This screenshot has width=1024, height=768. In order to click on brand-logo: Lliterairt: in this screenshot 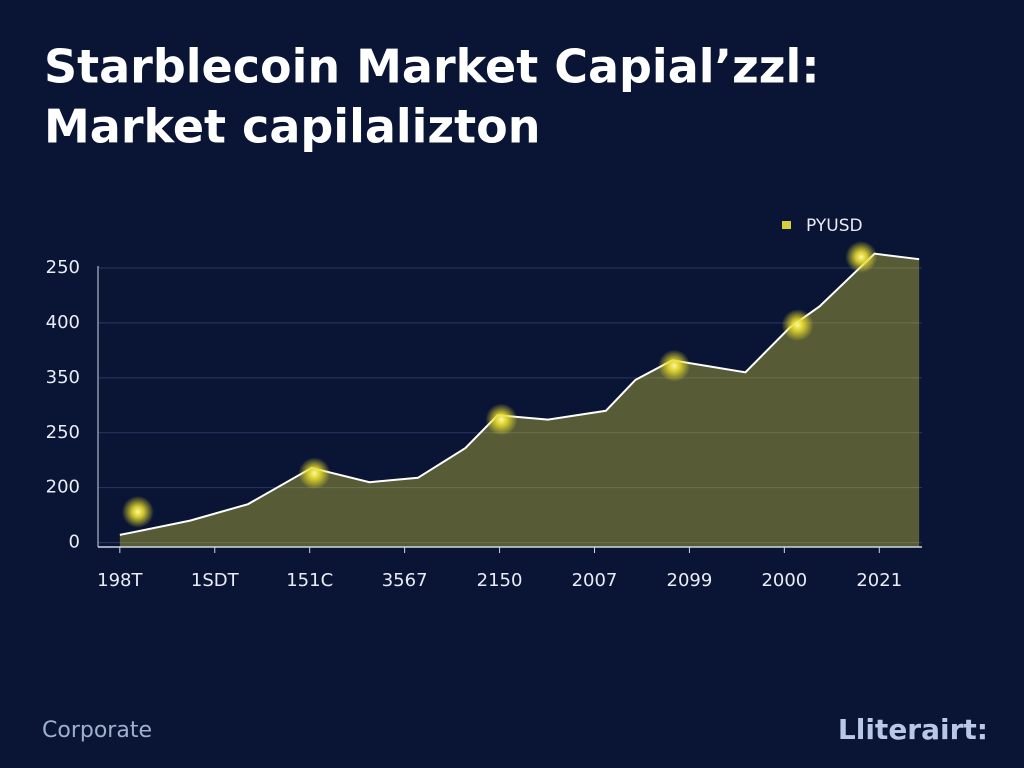, I will do `click(913, 729)`.